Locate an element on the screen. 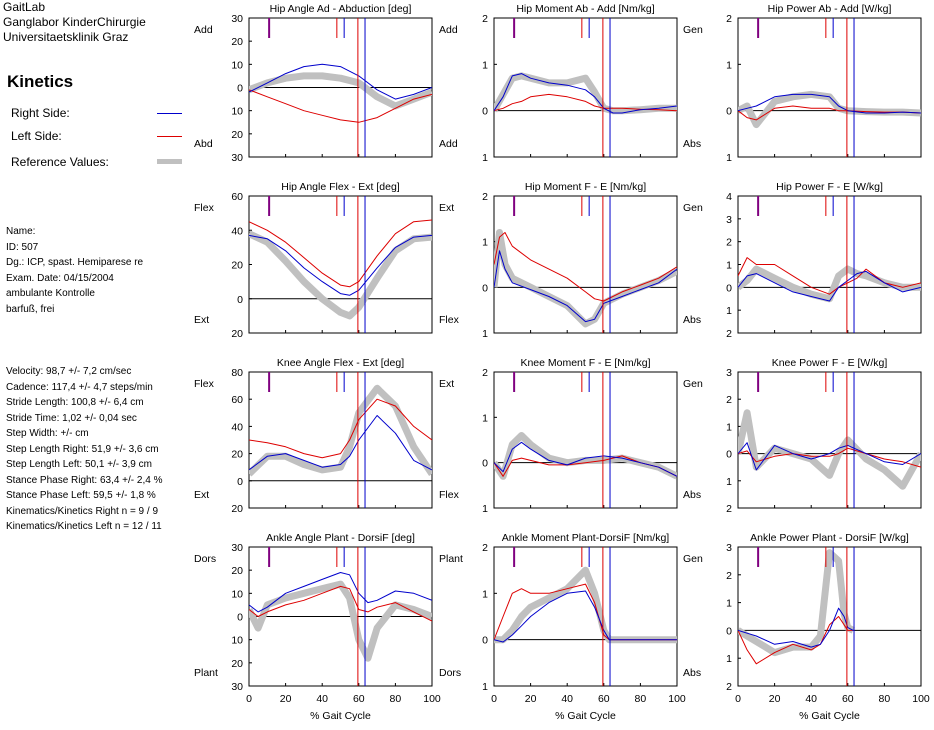 The image size is (934, 730). legend-right-line is located at coordinates (169, 113).